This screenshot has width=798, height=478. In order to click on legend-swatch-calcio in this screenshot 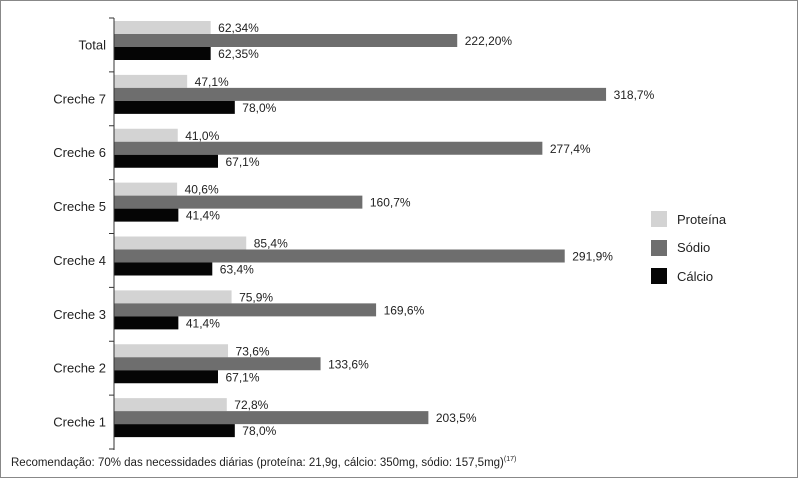, I will do `click(659, 276)`.